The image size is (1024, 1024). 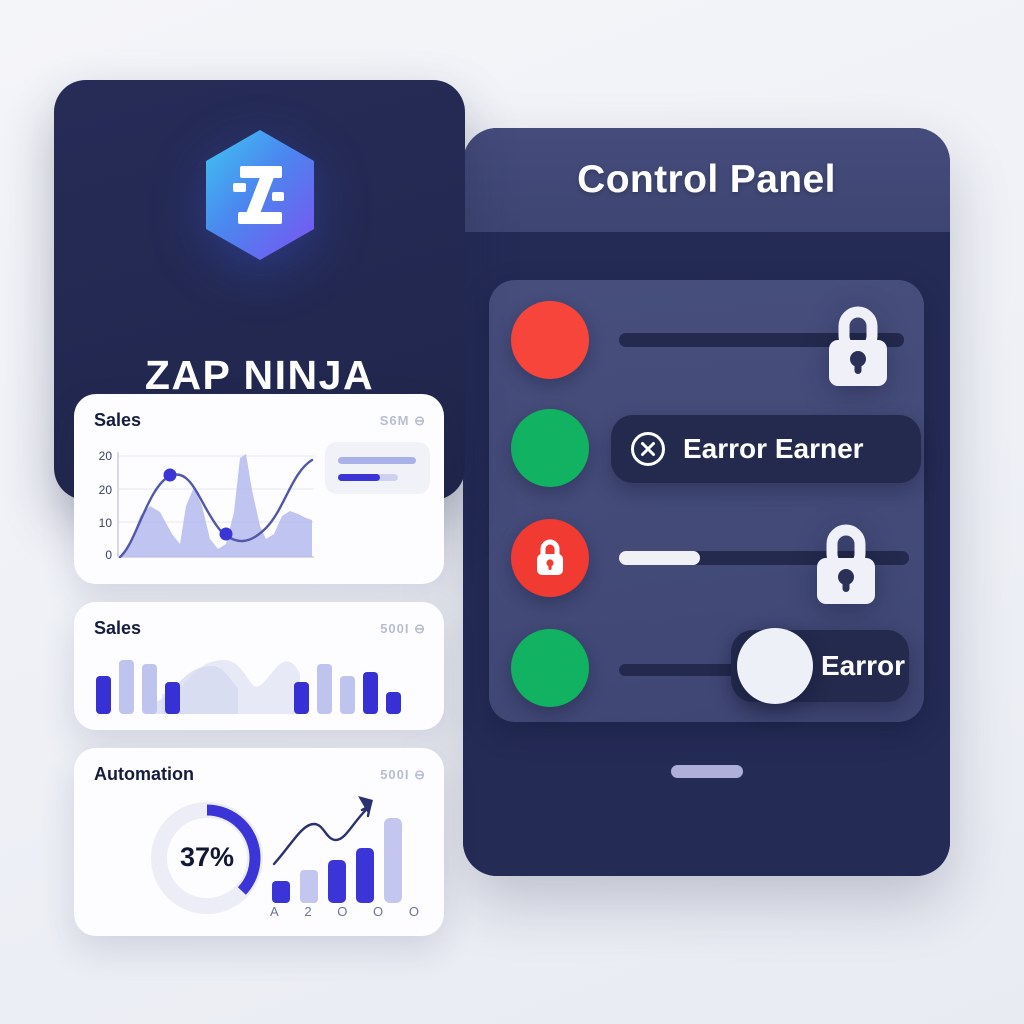 What do you see at coordinates (106, 523) in the screenshot?
I see `svg-text: 10` at bounding box center [106, 523].